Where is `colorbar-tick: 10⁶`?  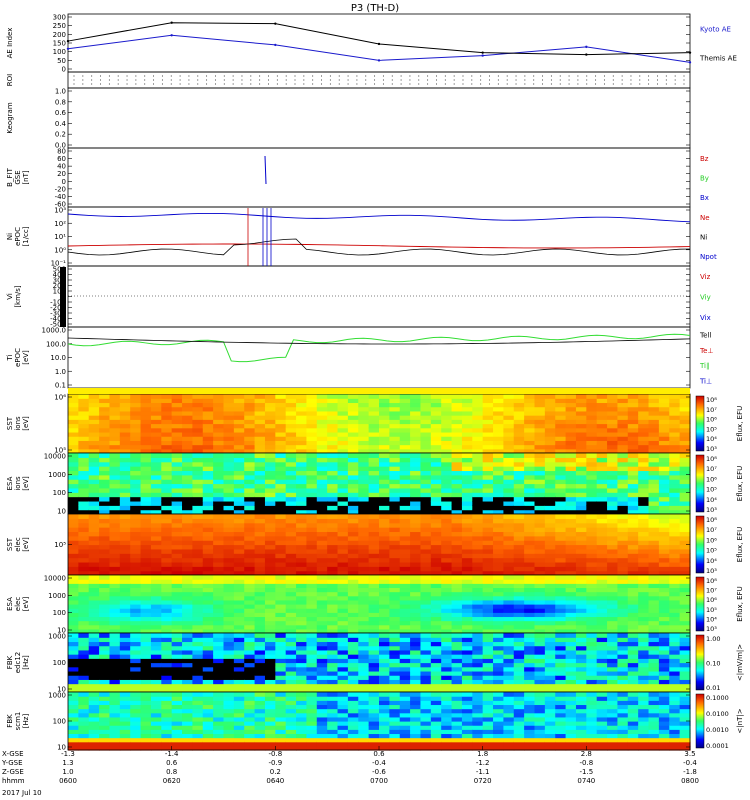
colorbar-tick: 10⁶ is located at coordinates (711, 479).